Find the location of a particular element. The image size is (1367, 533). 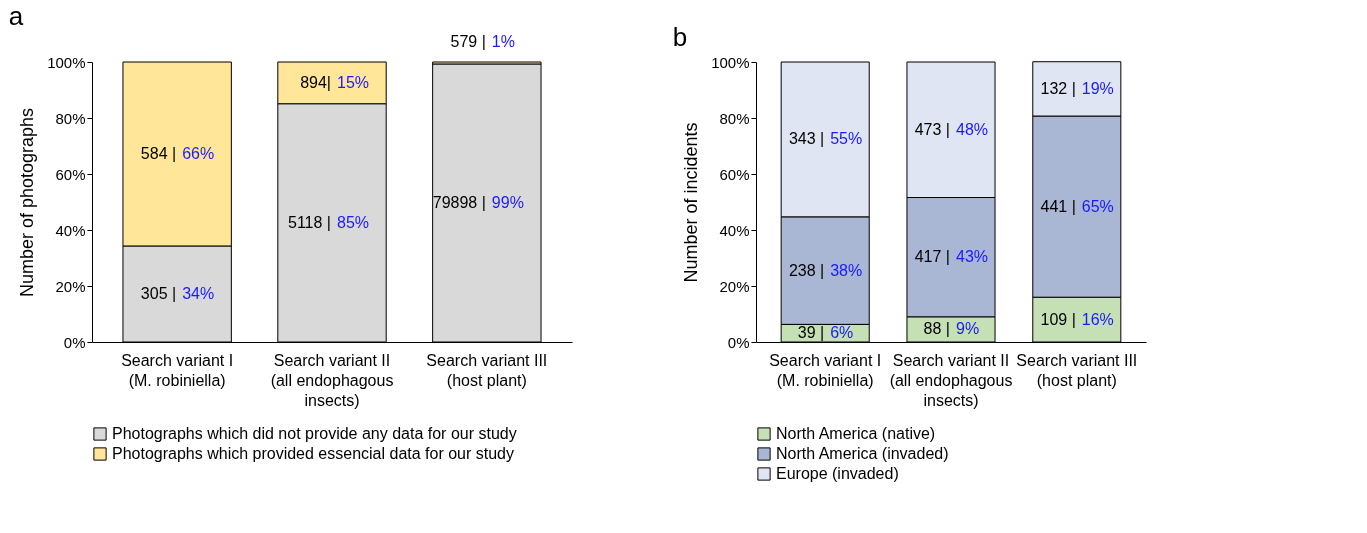

text: 88 | 9% is located at coordinates (951, 329).